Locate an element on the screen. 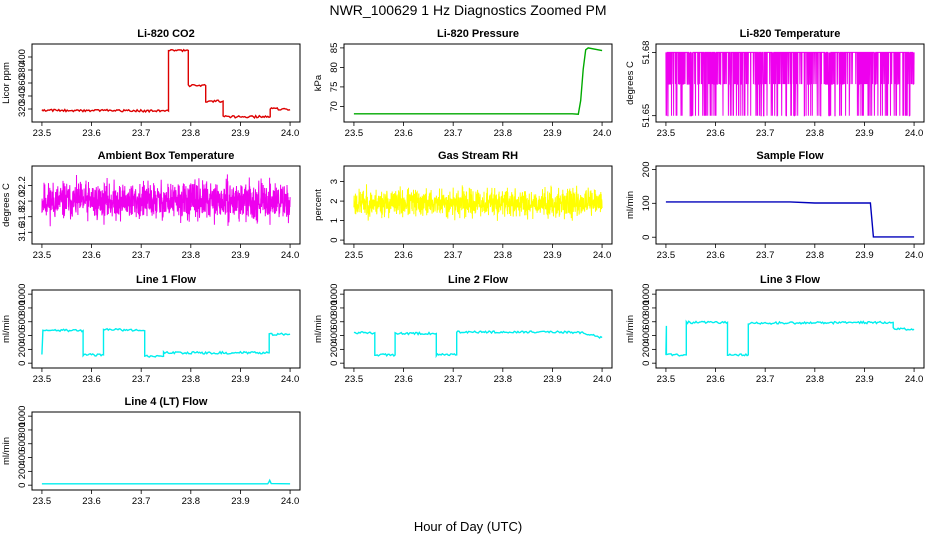 This screenshot has height=540, width=936. y-tick-label: 70 is located at coordinates (334, 106).